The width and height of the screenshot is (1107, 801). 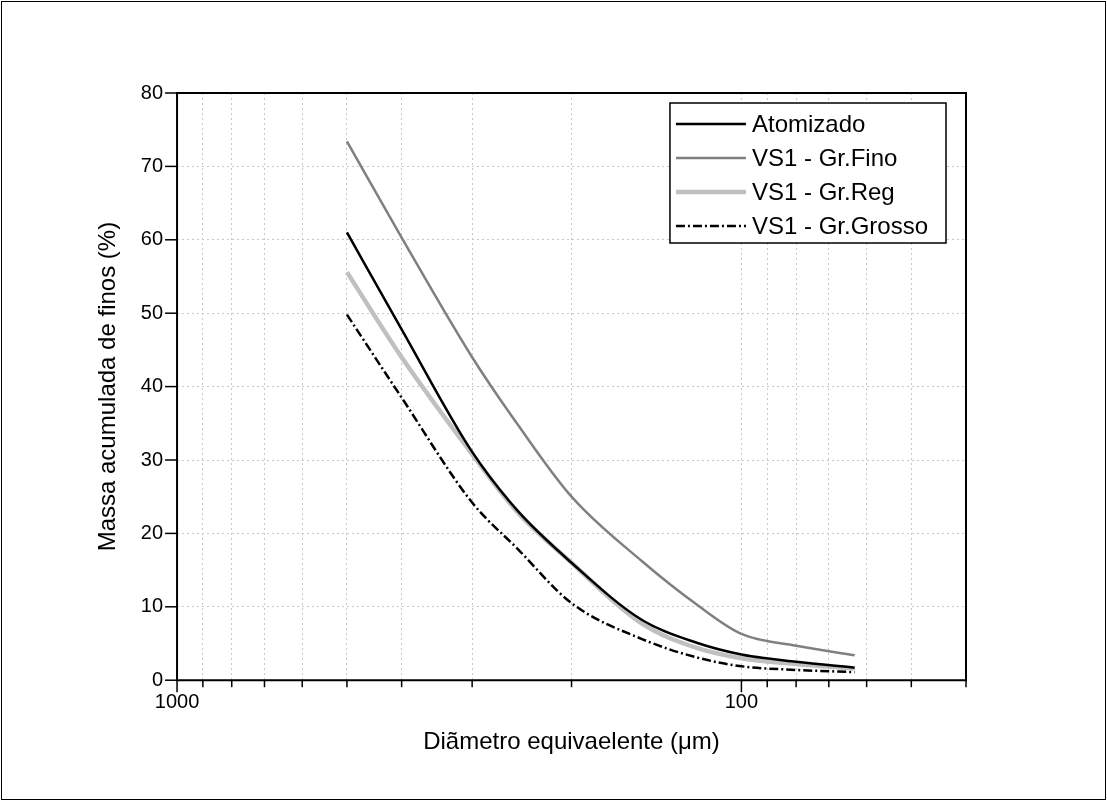 I want to click on y-tick-label: 20, so click(x=152, y=531).